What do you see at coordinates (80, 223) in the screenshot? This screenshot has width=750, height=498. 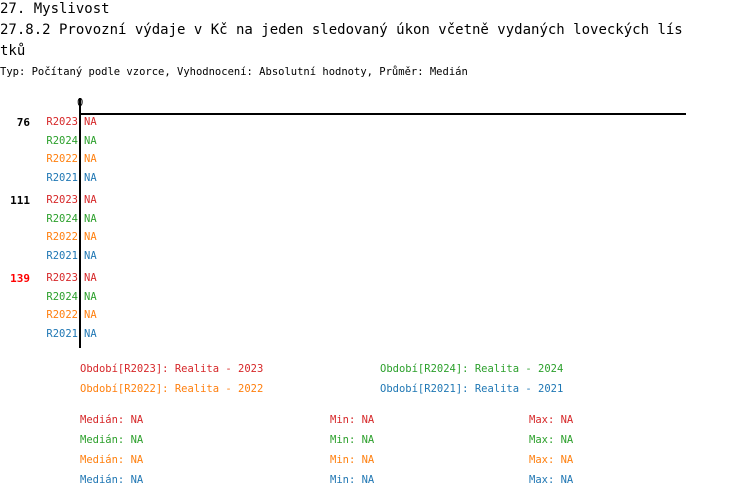 I see `zero-axis-line` at bounding box center [80, 223].